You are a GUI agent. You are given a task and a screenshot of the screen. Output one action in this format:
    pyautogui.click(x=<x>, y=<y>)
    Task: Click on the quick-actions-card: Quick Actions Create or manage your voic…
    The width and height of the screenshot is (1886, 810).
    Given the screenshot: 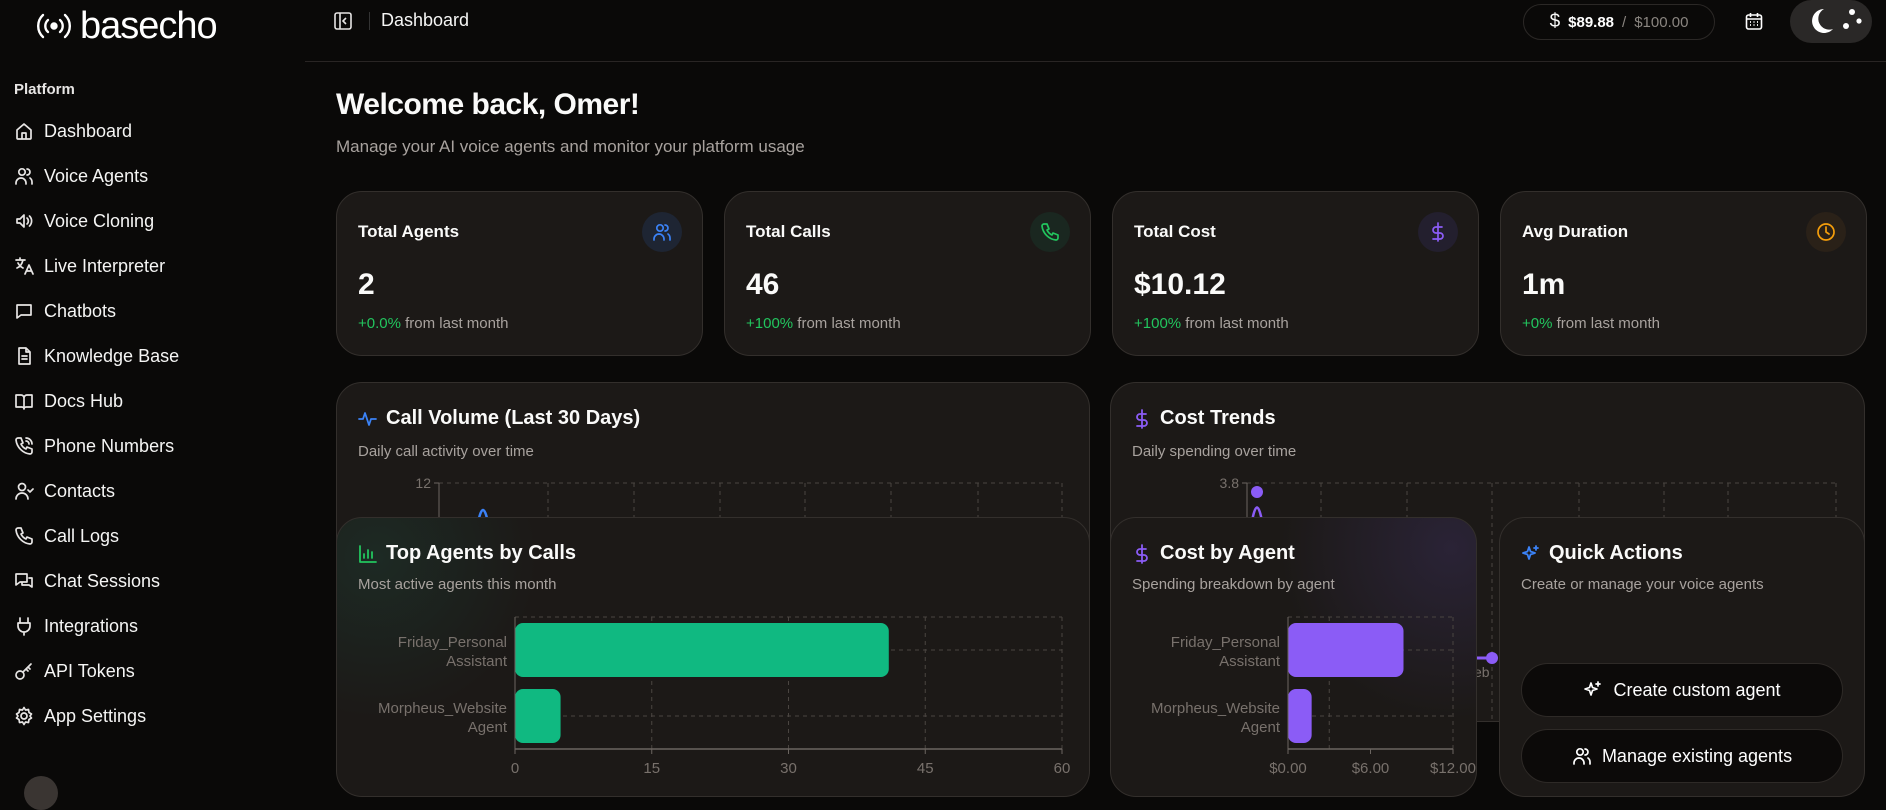 What is the action you would take?
    pyautogui.click(x=1682, y=657)
    